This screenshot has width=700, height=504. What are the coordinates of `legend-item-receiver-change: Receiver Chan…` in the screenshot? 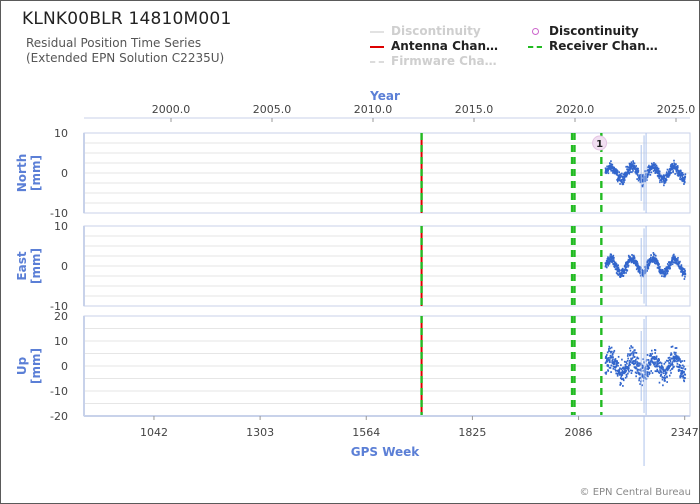 It's located at (593, 46).